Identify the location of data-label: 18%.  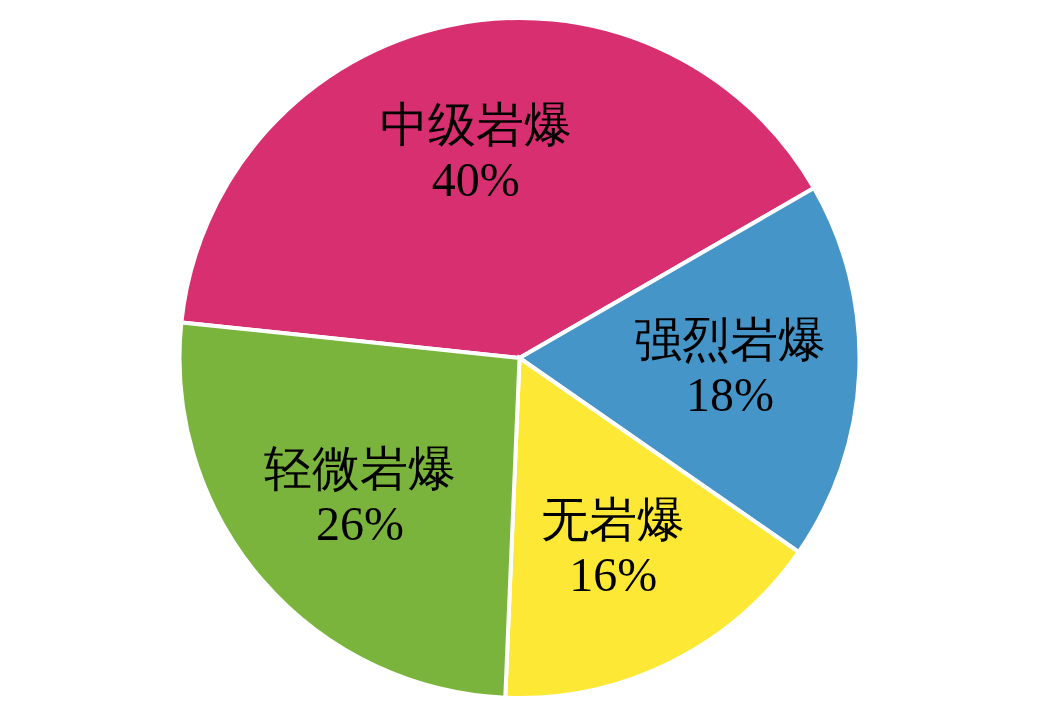
(730, 394).